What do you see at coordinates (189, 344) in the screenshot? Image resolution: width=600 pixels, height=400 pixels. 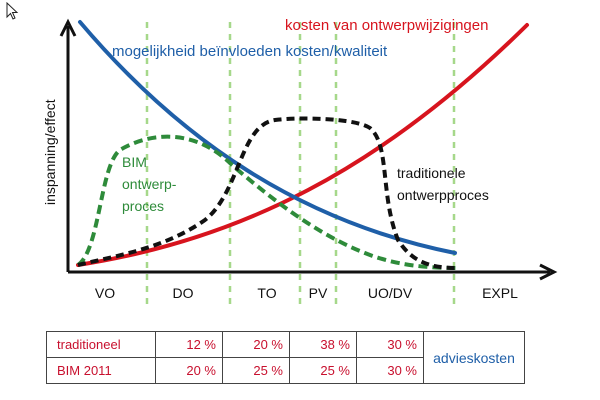 I see `cell-traditional-1: 12 %` at bounding box center [189, 344].